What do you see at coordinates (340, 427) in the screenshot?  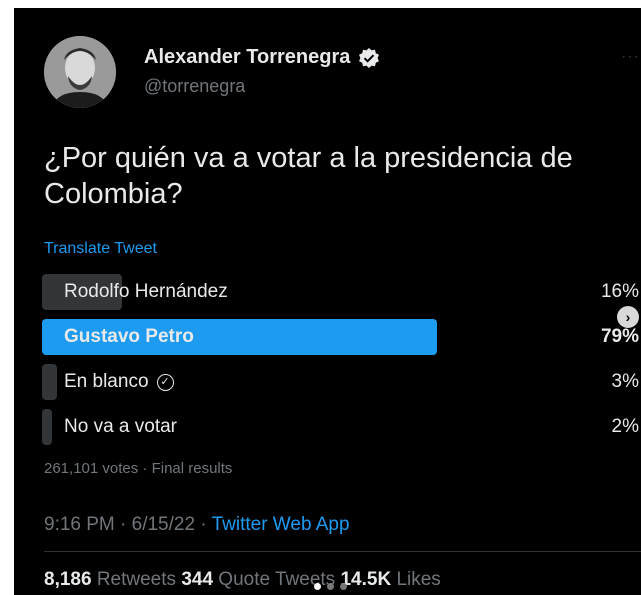 I see `poll-option: No va a votar 2%` at bounding box center [340, 427].